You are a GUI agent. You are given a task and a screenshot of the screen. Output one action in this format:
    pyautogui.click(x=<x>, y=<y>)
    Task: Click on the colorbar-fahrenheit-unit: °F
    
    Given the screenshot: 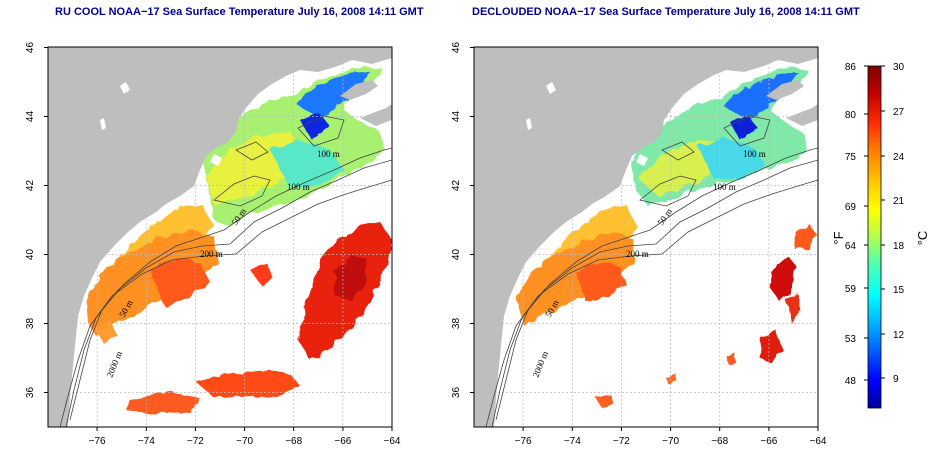 What is the action you would take?
    pyautogui.click(x=838, y=237)
    